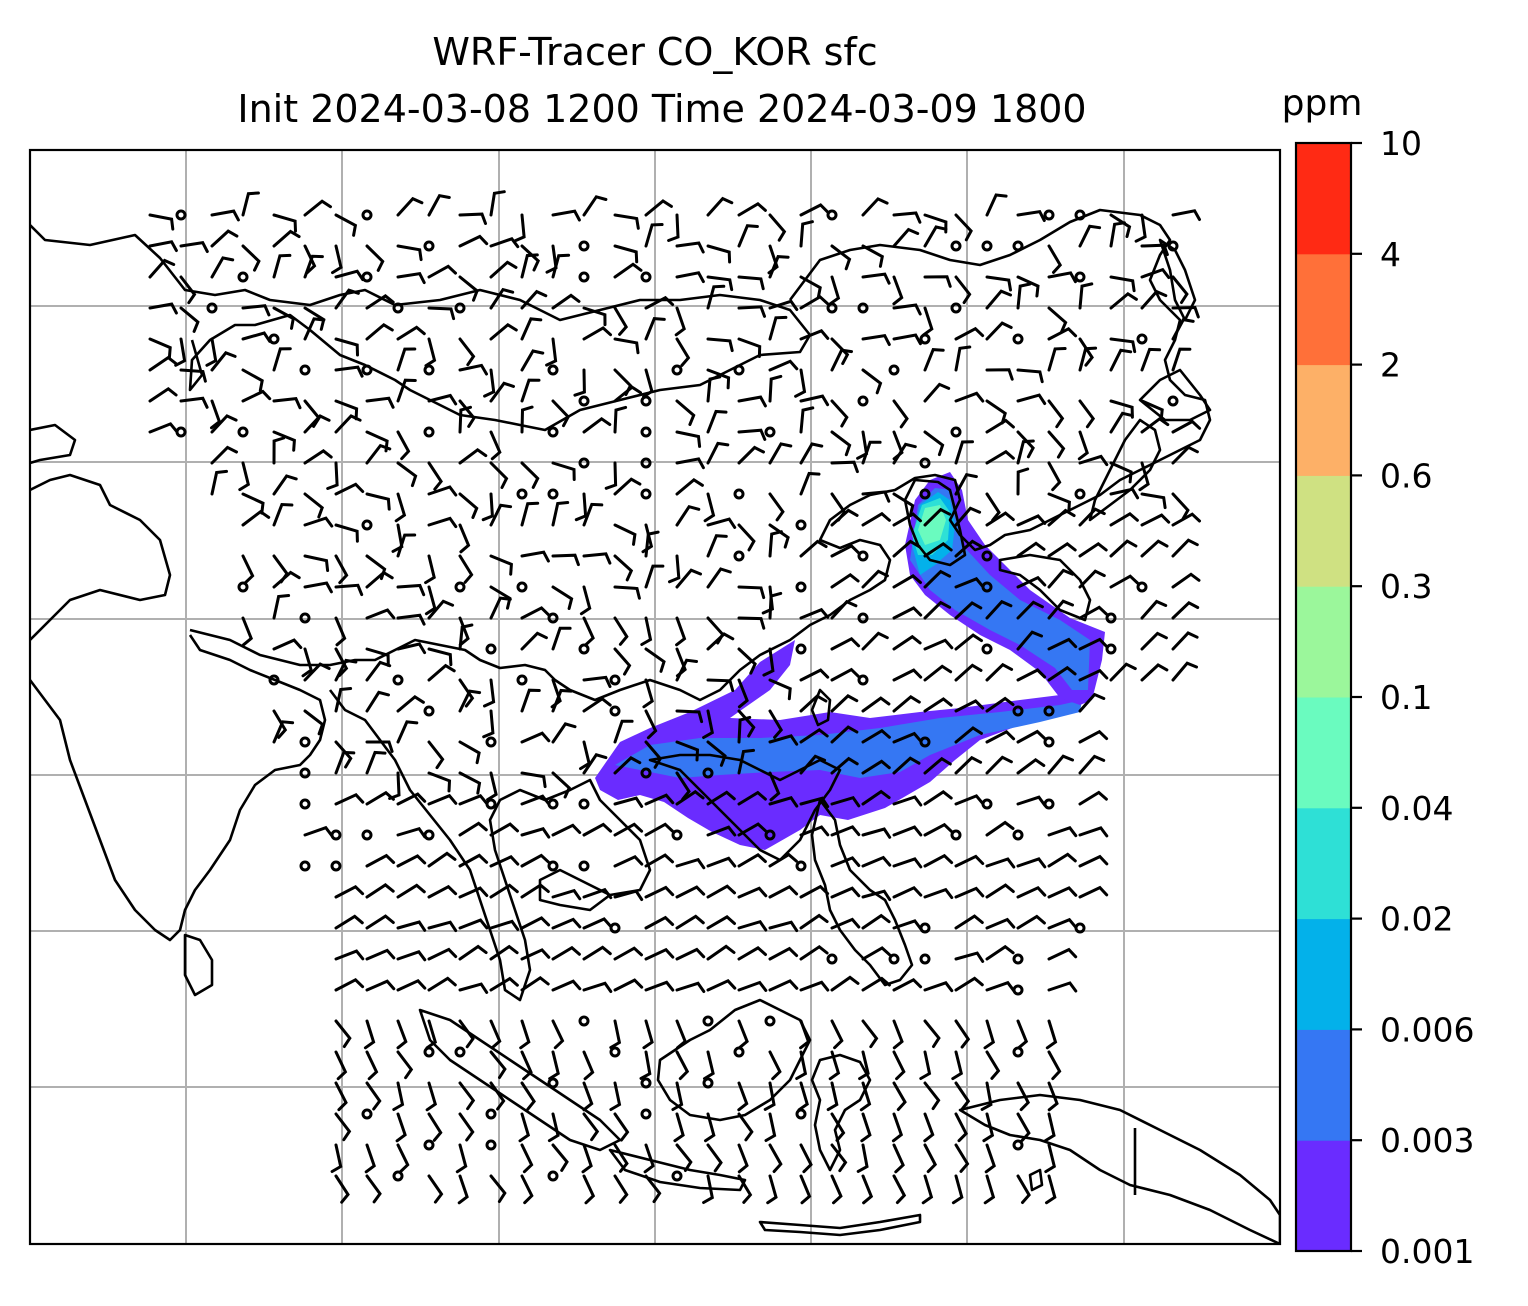 Image resolution: width=1528 pixels, height=1306 pixels. I want to click on plume-north-0.04, so click(932, 525).